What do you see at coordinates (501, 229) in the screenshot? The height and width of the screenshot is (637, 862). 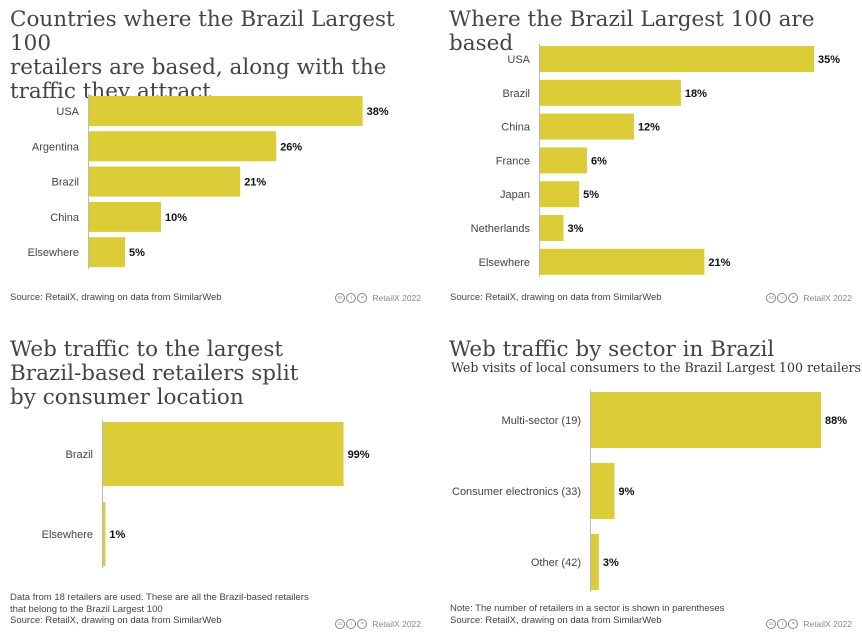 I see `category-label: Netherlands` at bounding box center [501, 229].